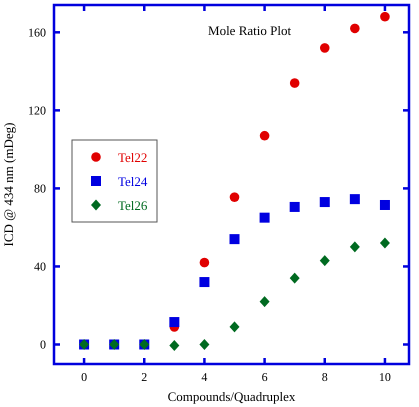  What do you see at coordinates (204, 377) in the screenshot?
I see `x-tick-label: 4` at bounding box center [204, 377].